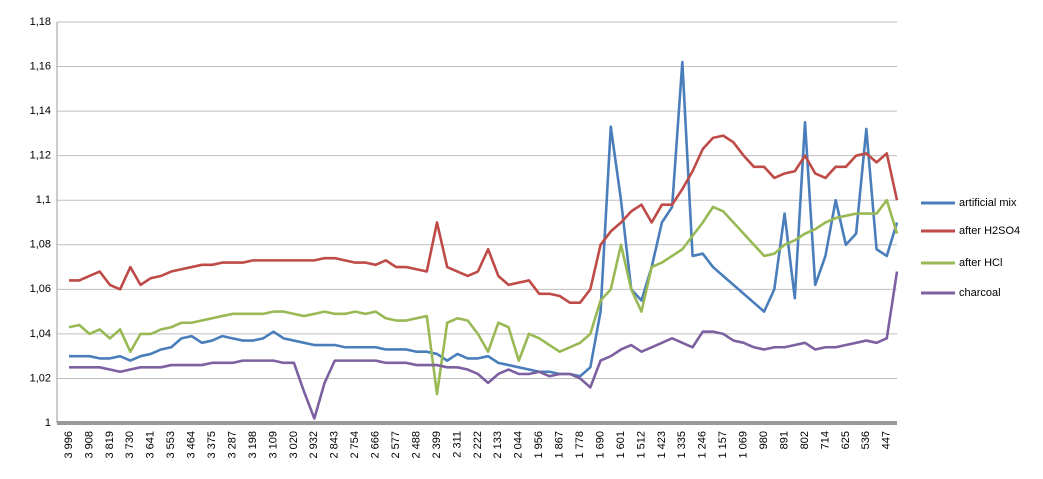  Describe the element at coordinates (682, 445) in the screenshot. I see `x-tick-label: 1 335` at that location.